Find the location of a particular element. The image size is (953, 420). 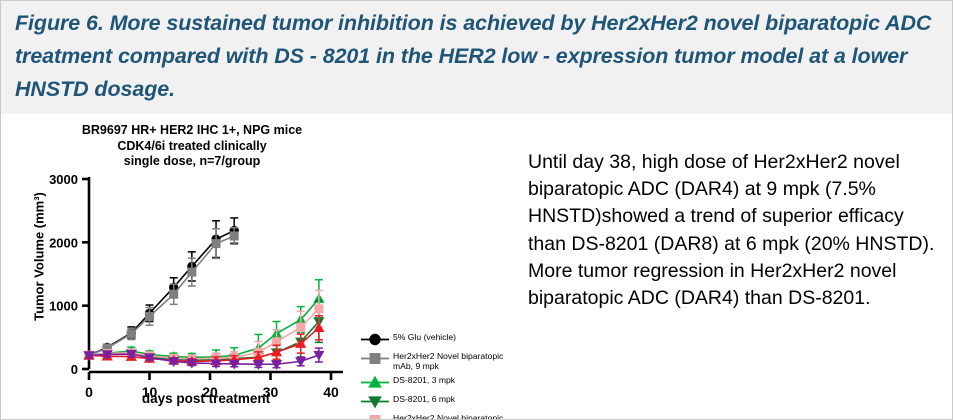

x-tick-label: 10 is located at coordinates (150, 392).